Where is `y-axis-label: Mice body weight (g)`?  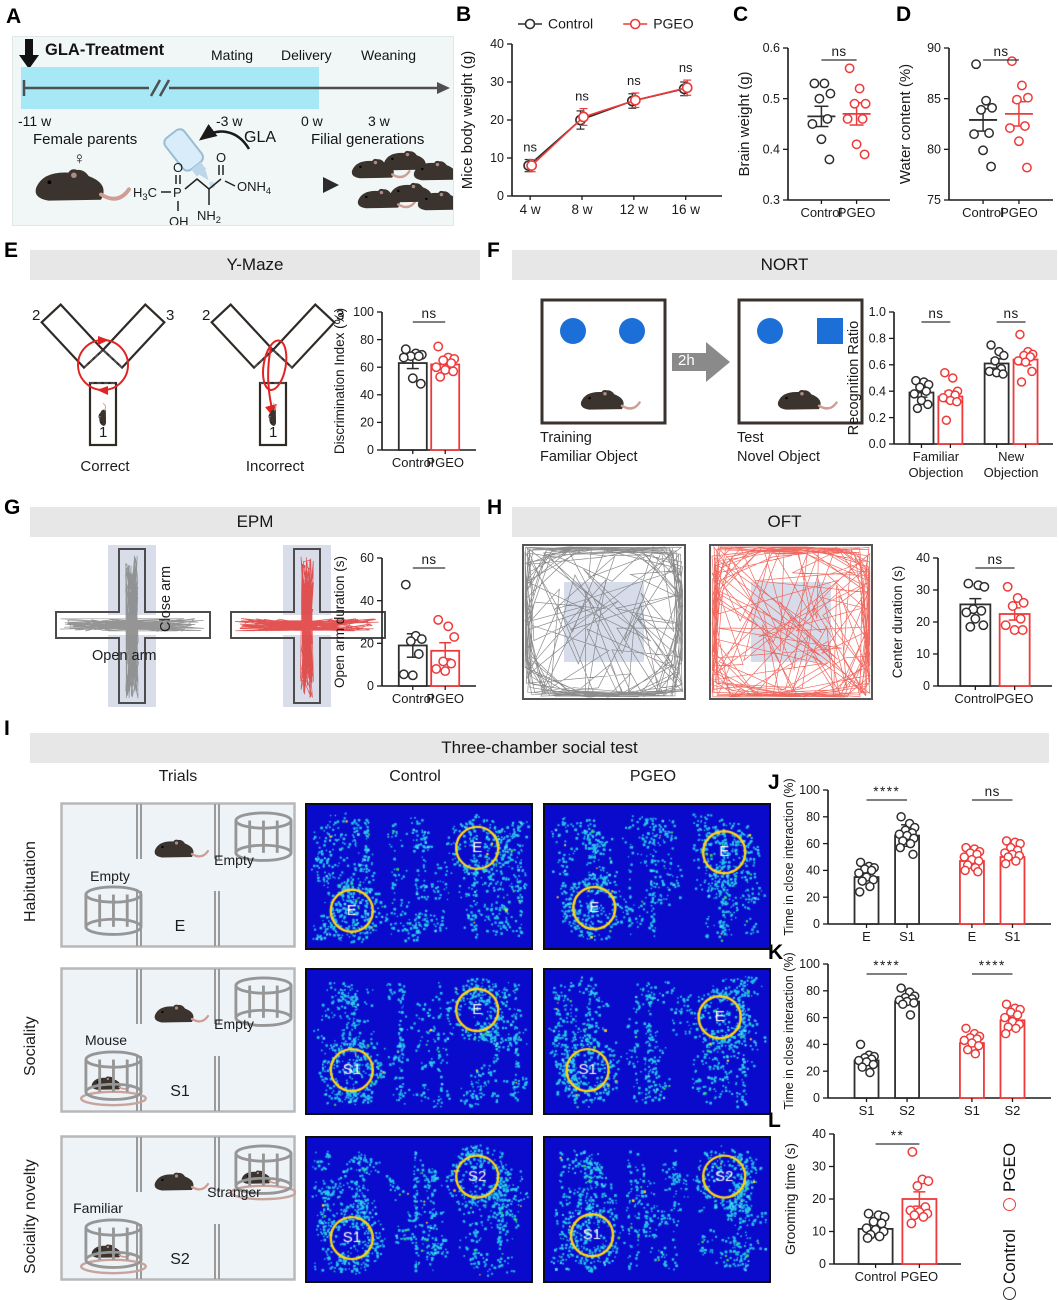
y-axis-label: Mice body weight (g) is located at coordinates (467, 120).